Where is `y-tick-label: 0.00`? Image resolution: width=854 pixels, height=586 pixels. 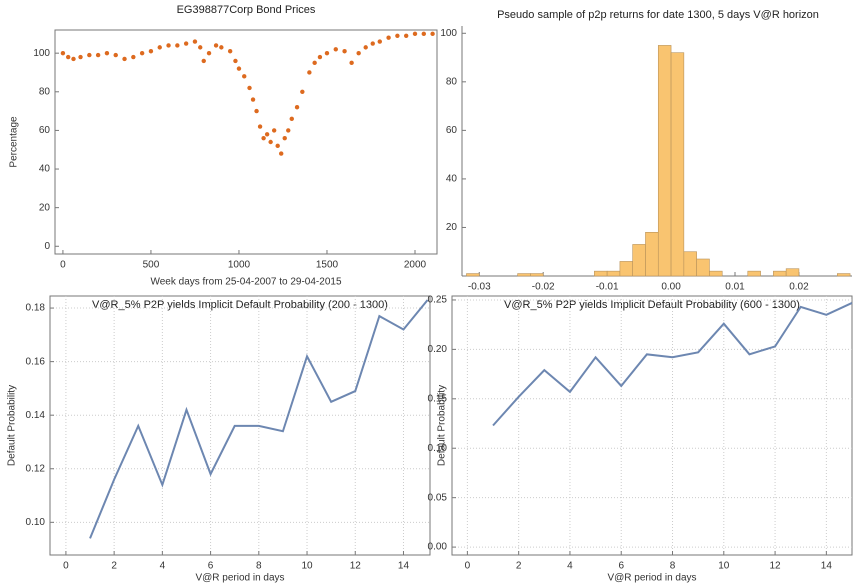
y-tick-label: 0.00 is located at coordinates (438, 547).